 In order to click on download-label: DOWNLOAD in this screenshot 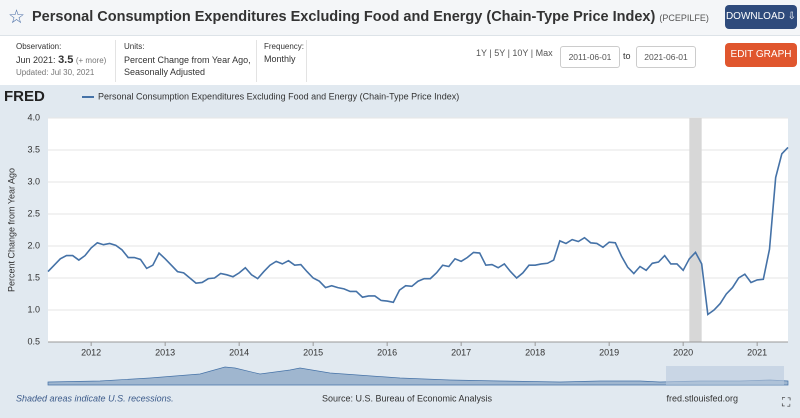, I will do `click(755, 16)`.